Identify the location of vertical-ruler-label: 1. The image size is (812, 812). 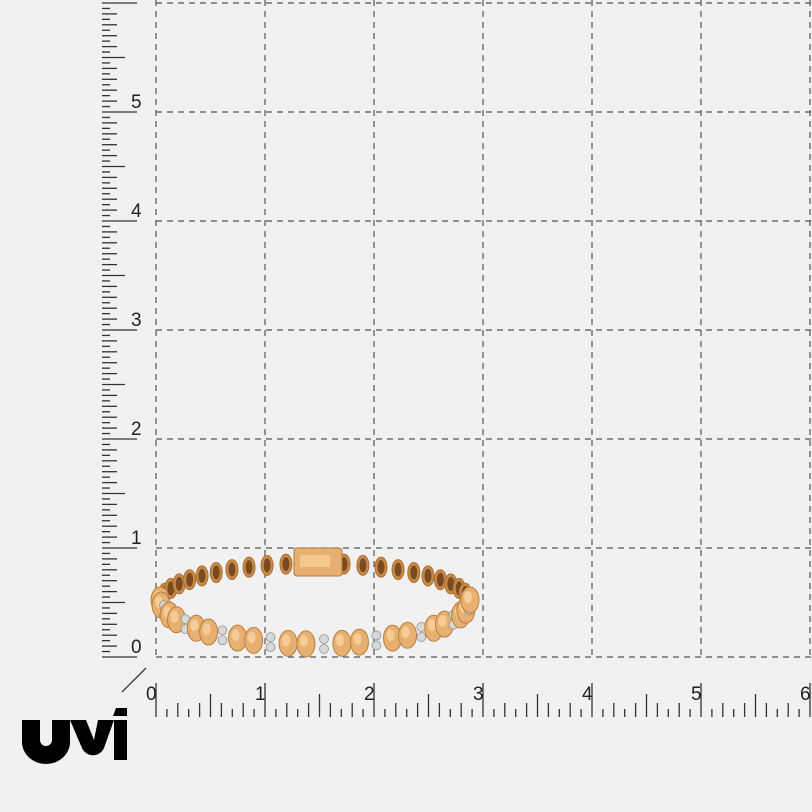
(136, 538).